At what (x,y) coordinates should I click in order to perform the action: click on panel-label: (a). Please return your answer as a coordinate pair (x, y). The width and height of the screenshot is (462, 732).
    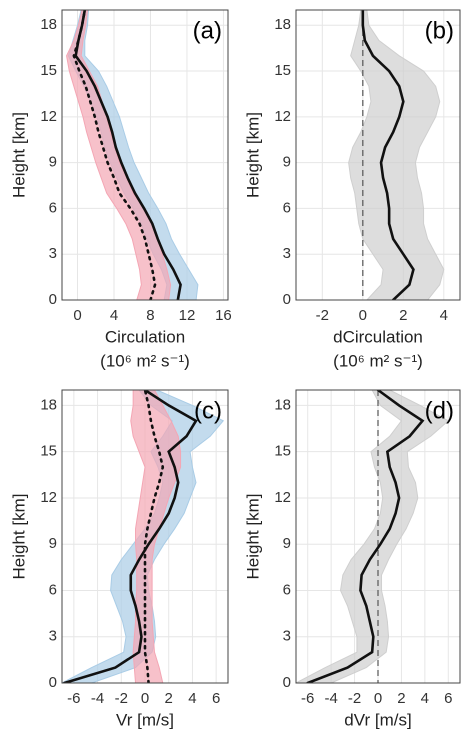
    Looking at the image, I should click on (207, 30).